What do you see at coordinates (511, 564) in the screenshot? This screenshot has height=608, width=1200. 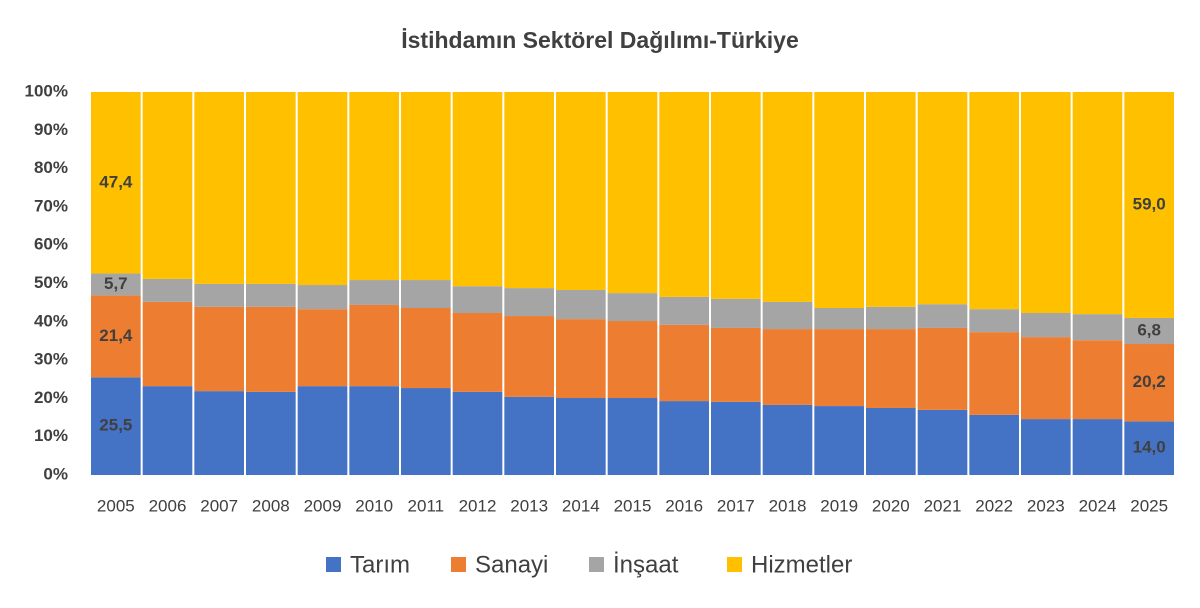 I see `legend-label: Sanayi` at bounding box center [511, 564].